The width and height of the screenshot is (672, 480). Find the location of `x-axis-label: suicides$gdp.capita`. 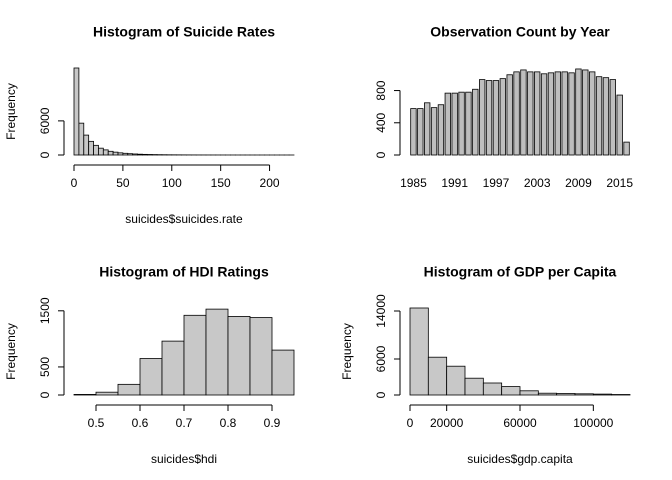

x-axis-label: suicides$gdp.capita is located at coordinates (520, 459).